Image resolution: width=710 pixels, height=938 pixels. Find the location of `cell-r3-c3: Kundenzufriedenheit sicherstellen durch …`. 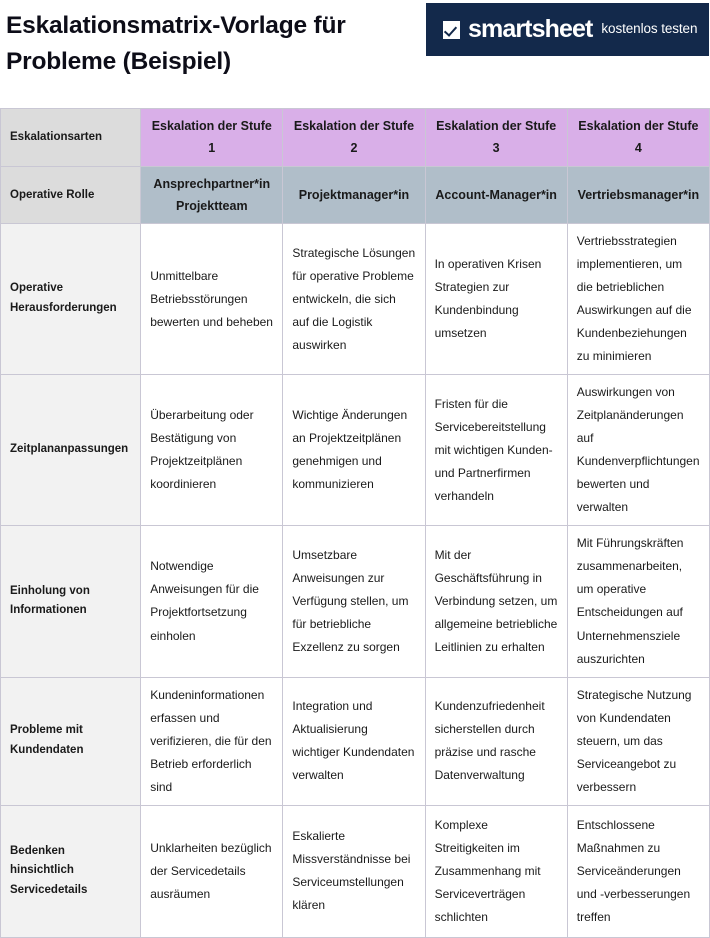

cell-r3-c3: Kundenzufriedenheit sicherstellen durch … is located at coordinates (496, 741).